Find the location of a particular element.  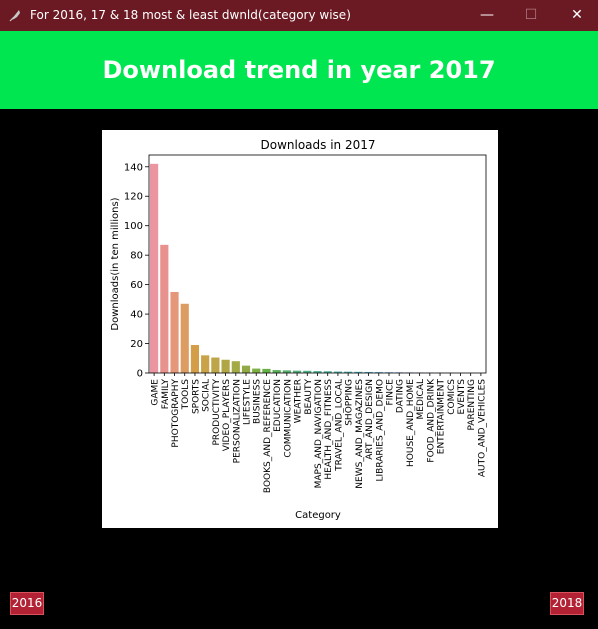

x-tick-label: MEDICAL is located at coordinates (421, 399).